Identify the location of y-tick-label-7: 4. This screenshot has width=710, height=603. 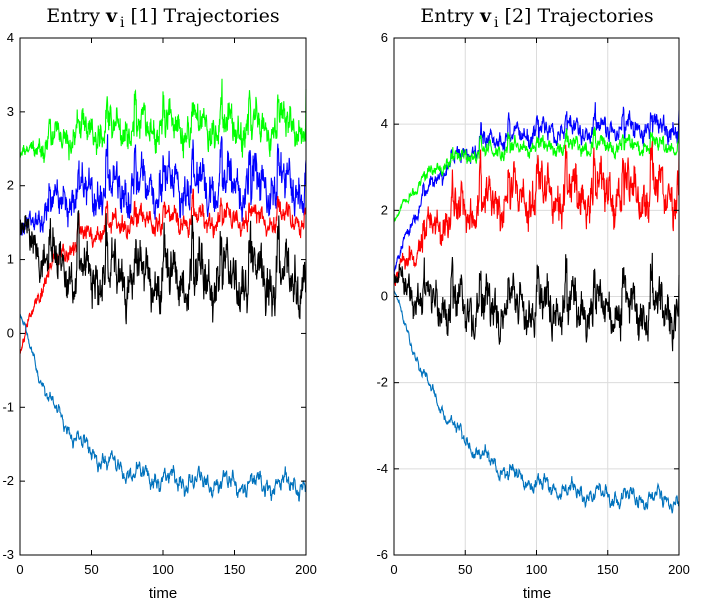
(10, 37).